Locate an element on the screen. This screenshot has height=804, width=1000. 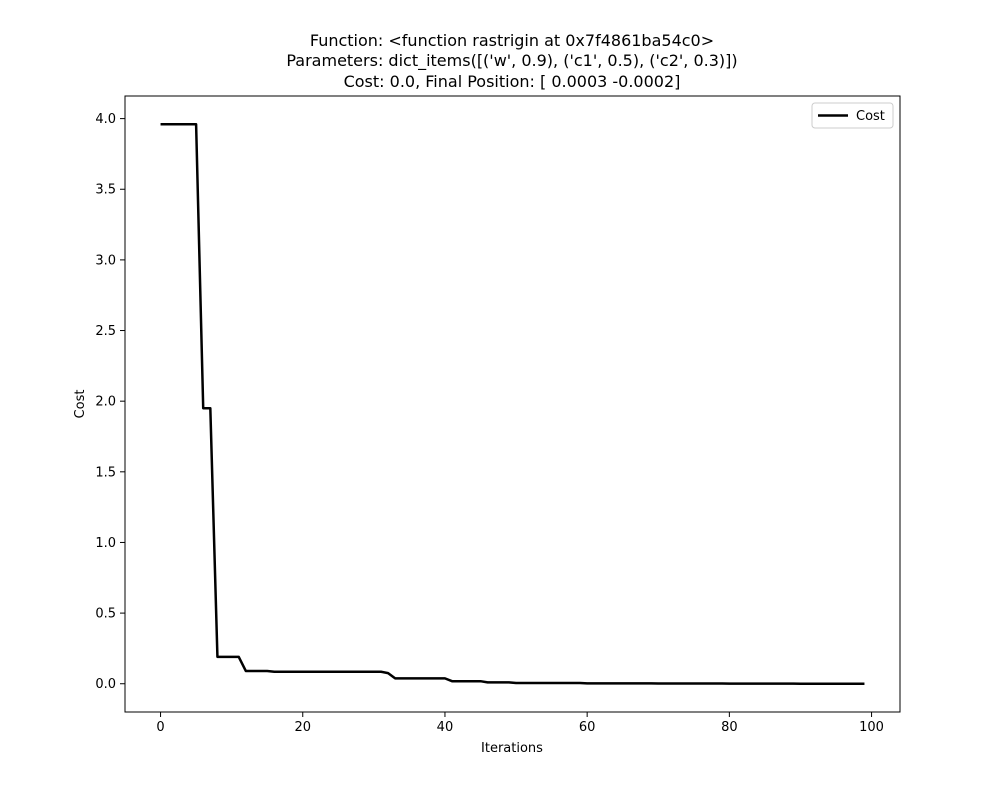
x-tick-label: 100 is located at coordinates (871, 727).